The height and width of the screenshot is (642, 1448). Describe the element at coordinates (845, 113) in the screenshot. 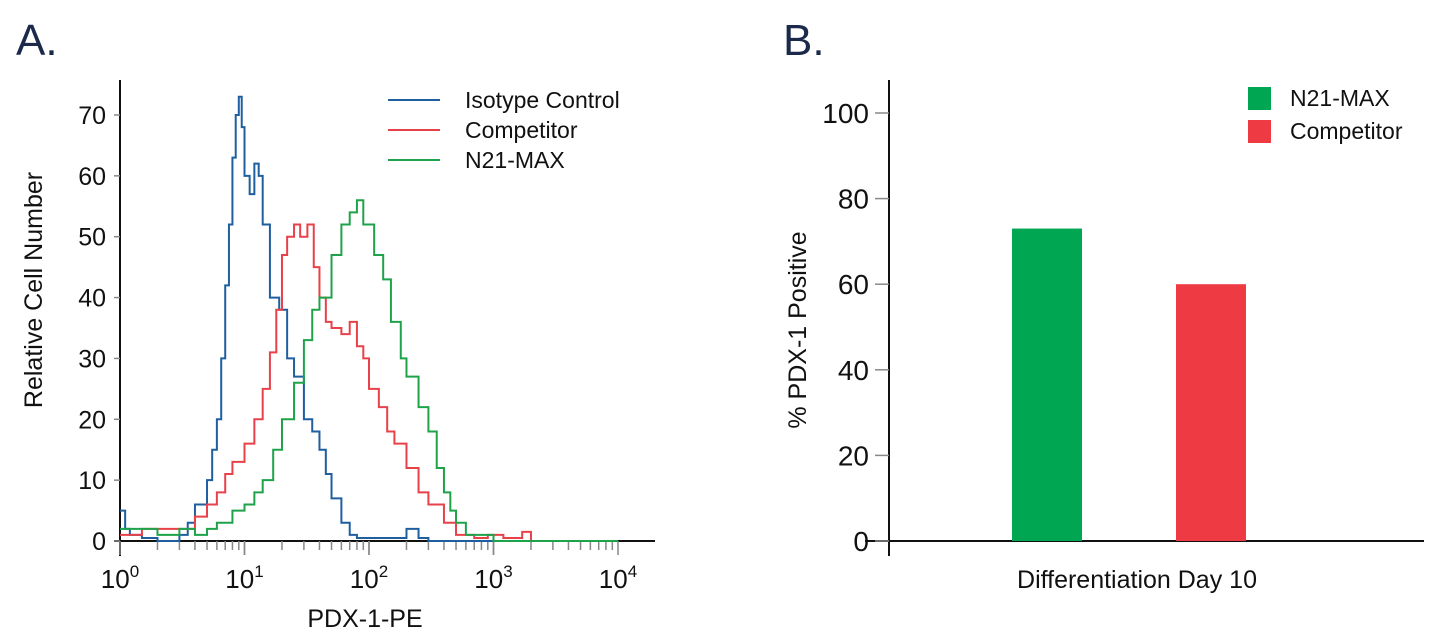

I see `bar-y-tick-label: 100` at that location.